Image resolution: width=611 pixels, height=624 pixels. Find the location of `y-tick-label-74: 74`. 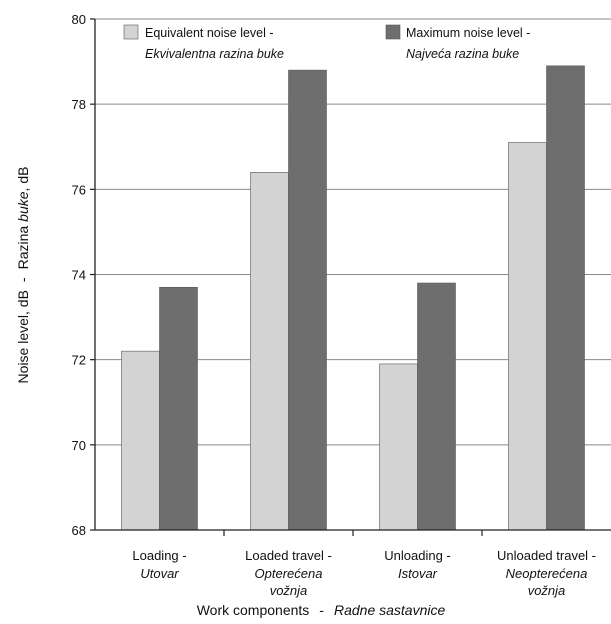

y-tick-label-74: 74 is located at coordinates (79, 275).